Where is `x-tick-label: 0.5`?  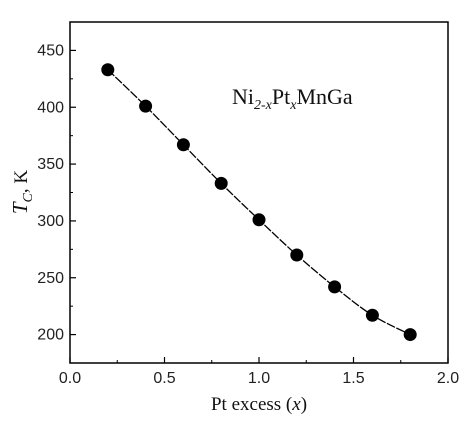 x-tick-label: 0.5 is located at coordinates (164, 378).